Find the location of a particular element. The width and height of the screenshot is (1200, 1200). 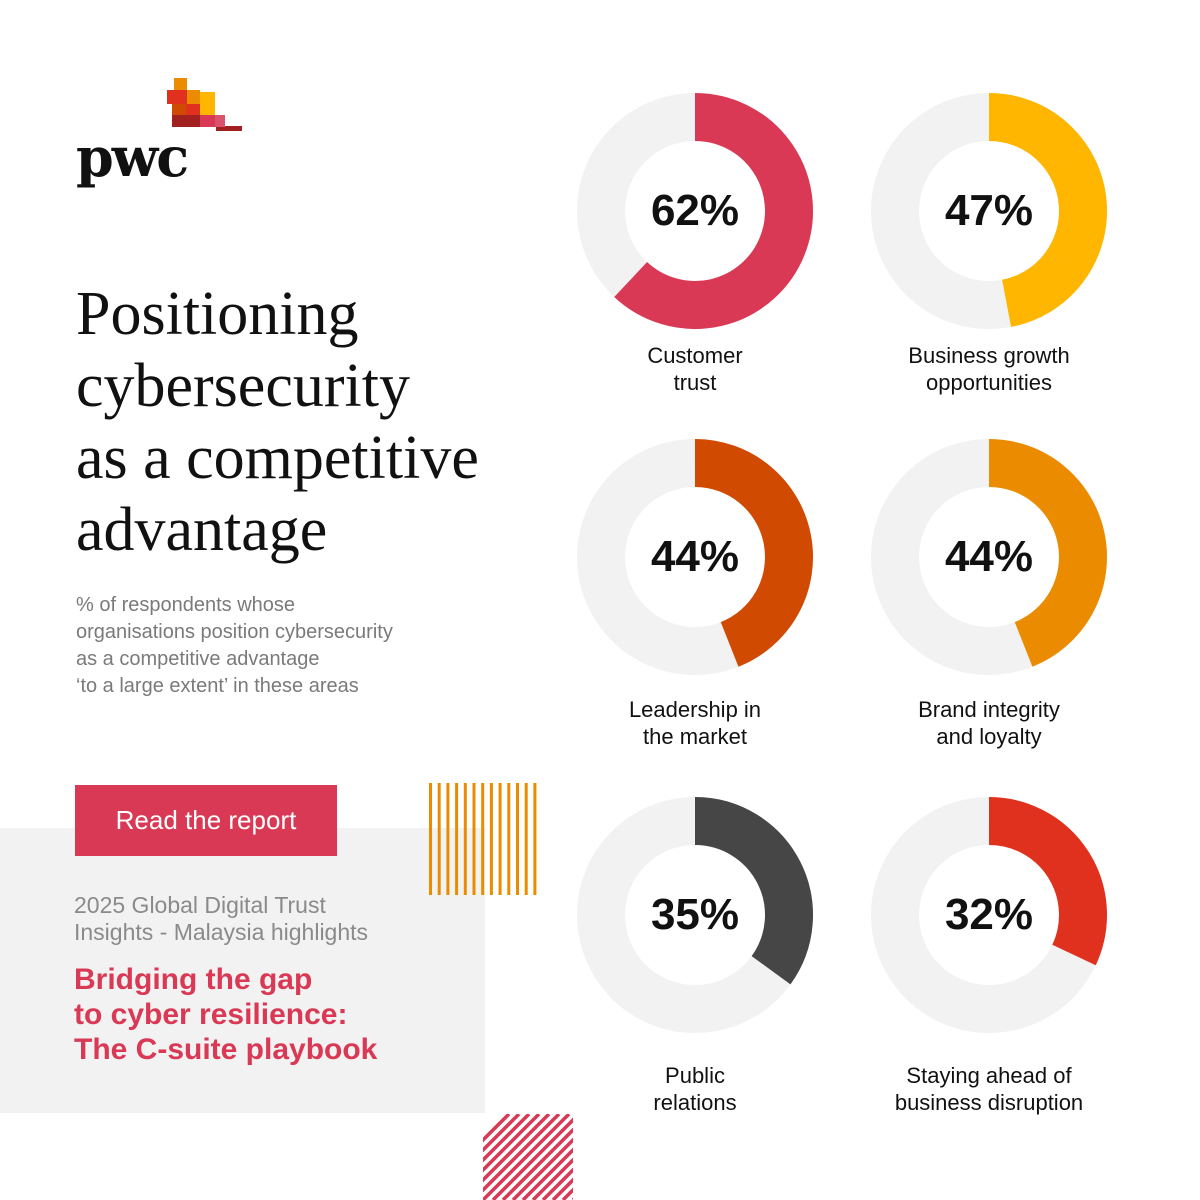

report-subtitle: 2025 Global Digital Trust is located at coordinates (200, 905).